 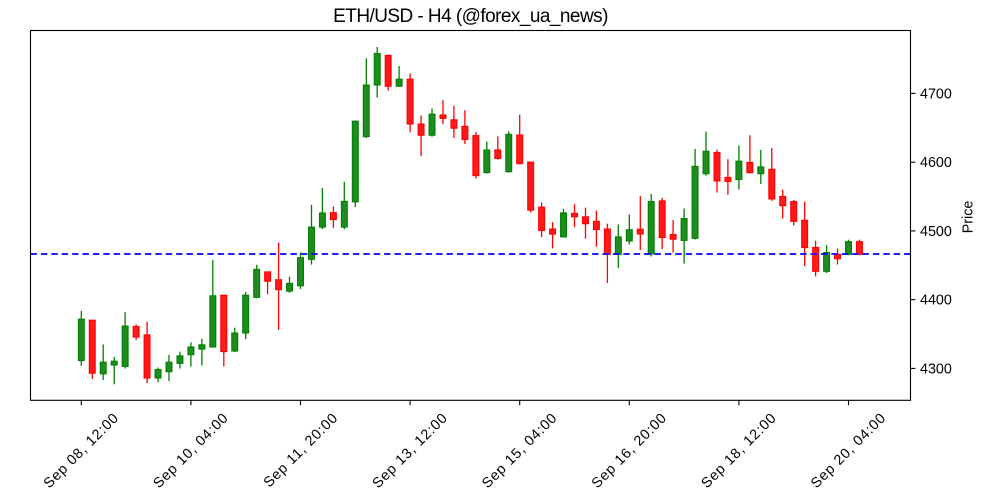 I want to click on svg-text: 4600, so click(x=936, y=163).